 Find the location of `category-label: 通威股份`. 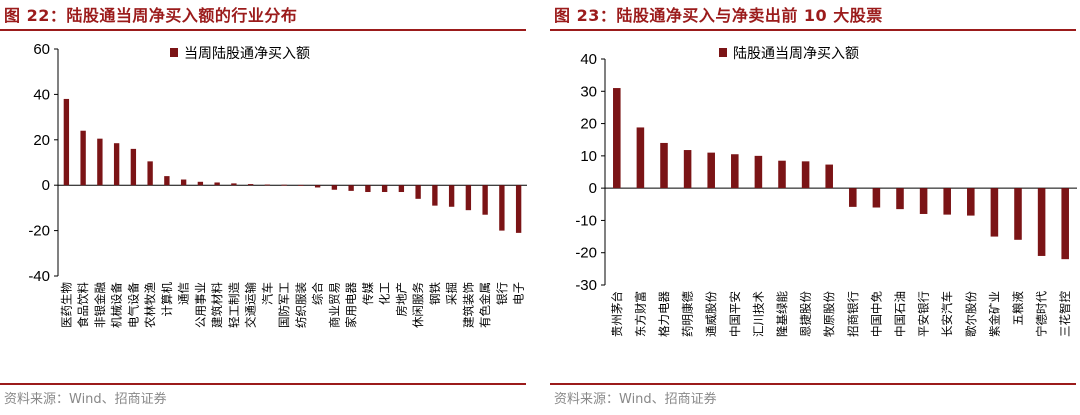

category-label: 通威股份 is located at coordinates (711, 314).